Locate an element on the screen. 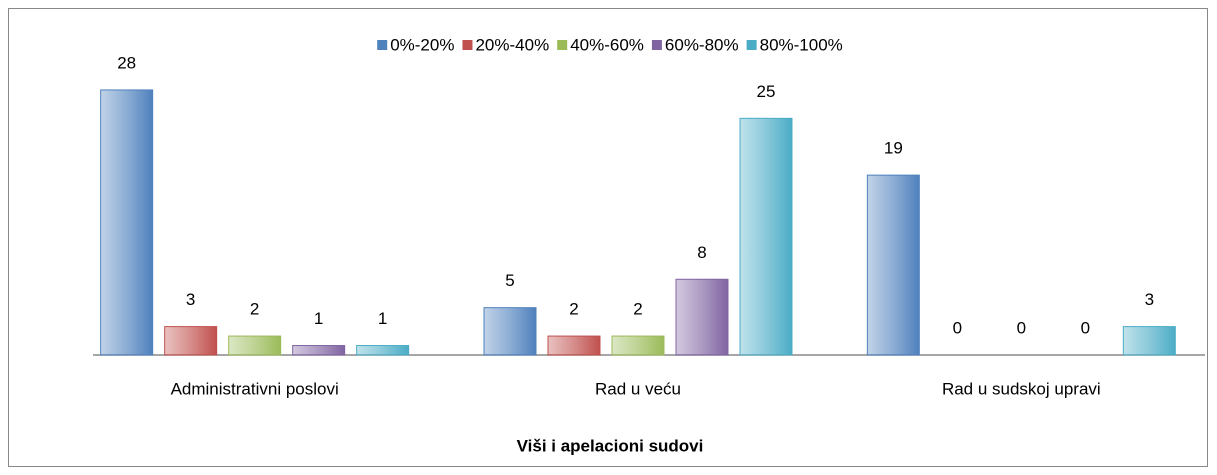  data-label: 28 is located at coordinates (126, 62).